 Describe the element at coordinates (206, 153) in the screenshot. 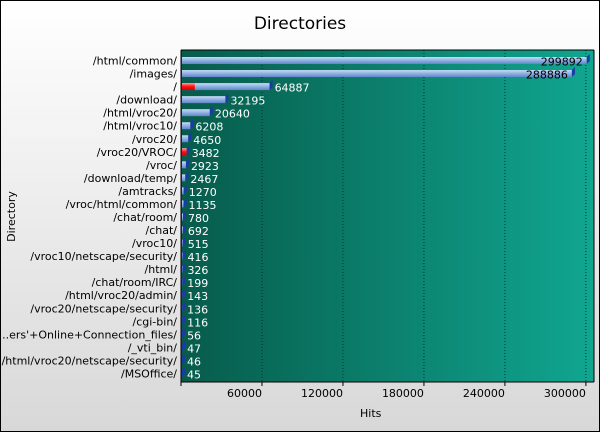

I see `value-label: 3482` at that location.